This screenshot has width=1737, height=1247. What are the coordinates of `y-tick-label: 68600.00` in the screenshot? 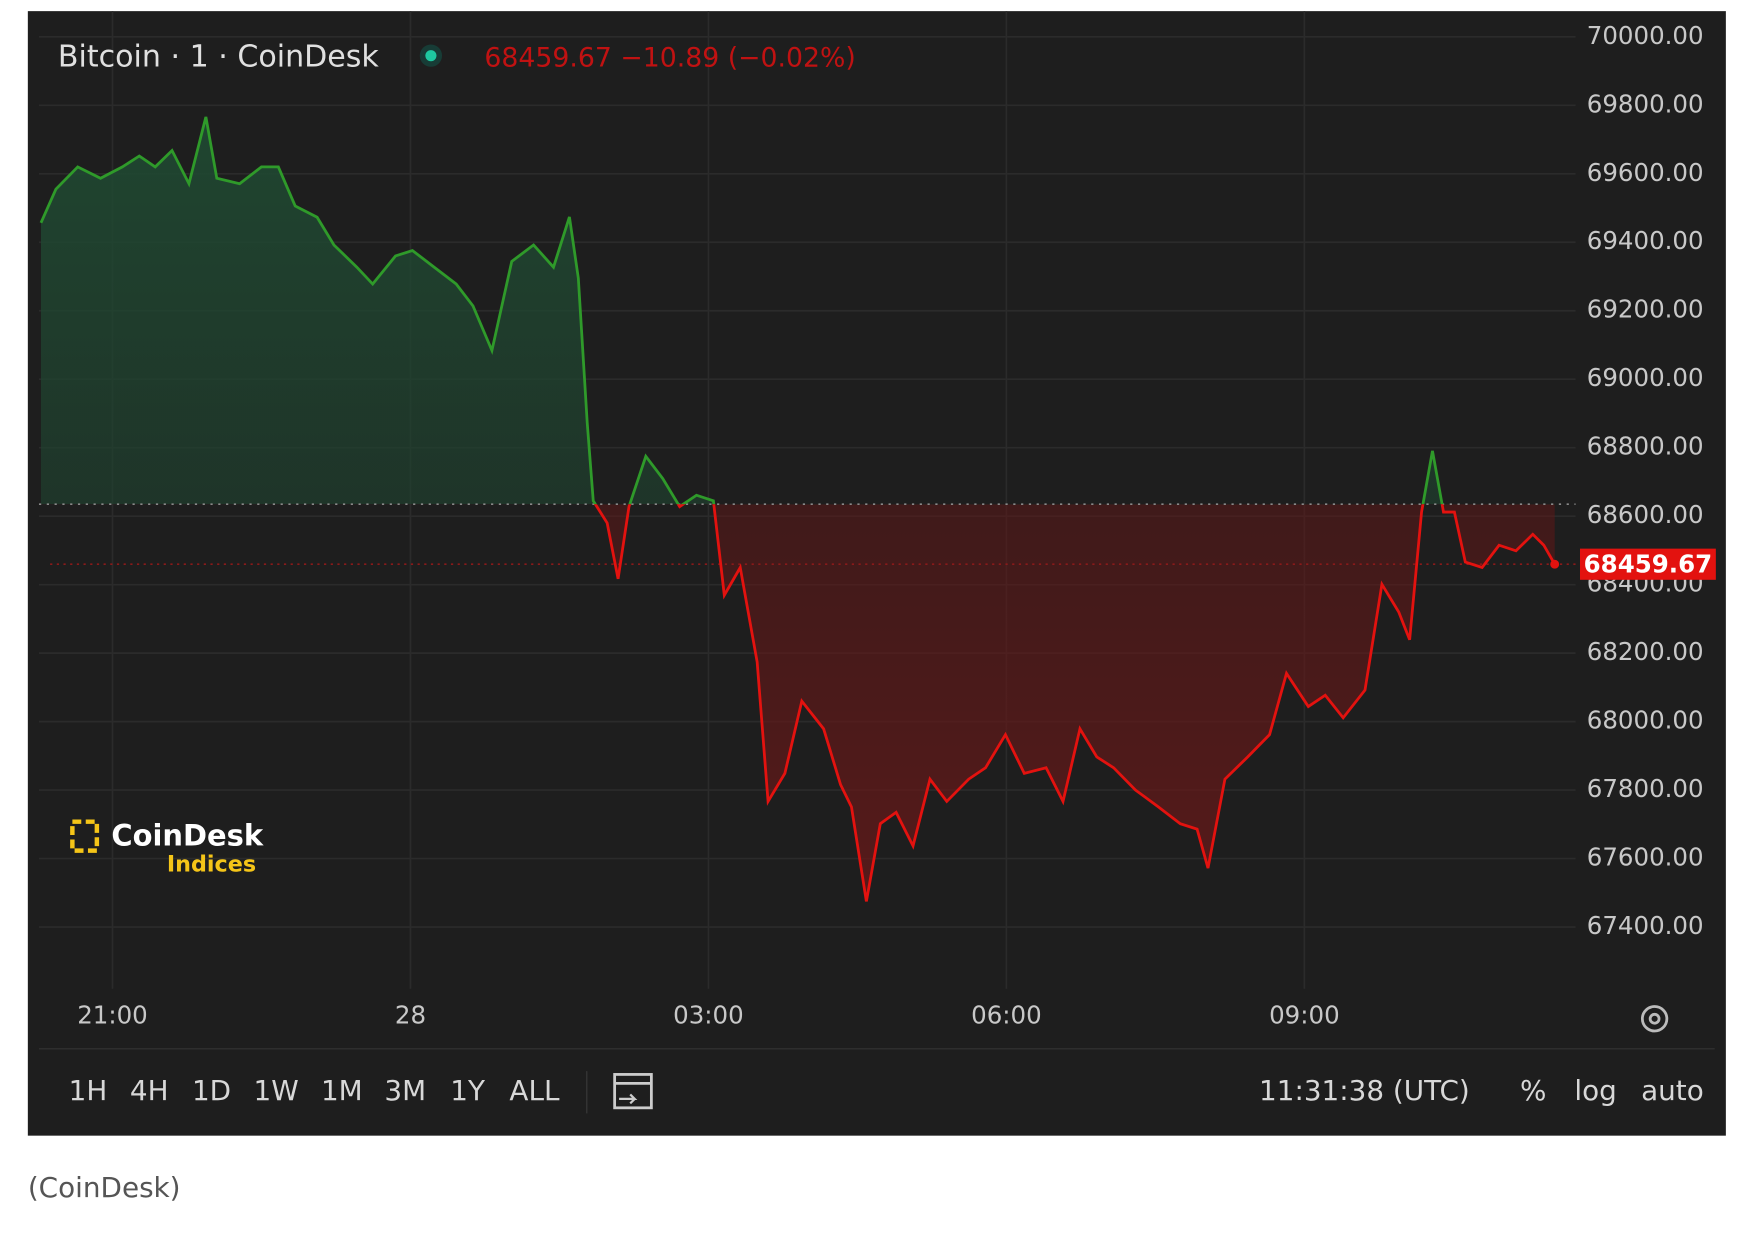 It's located at (1645, 514).